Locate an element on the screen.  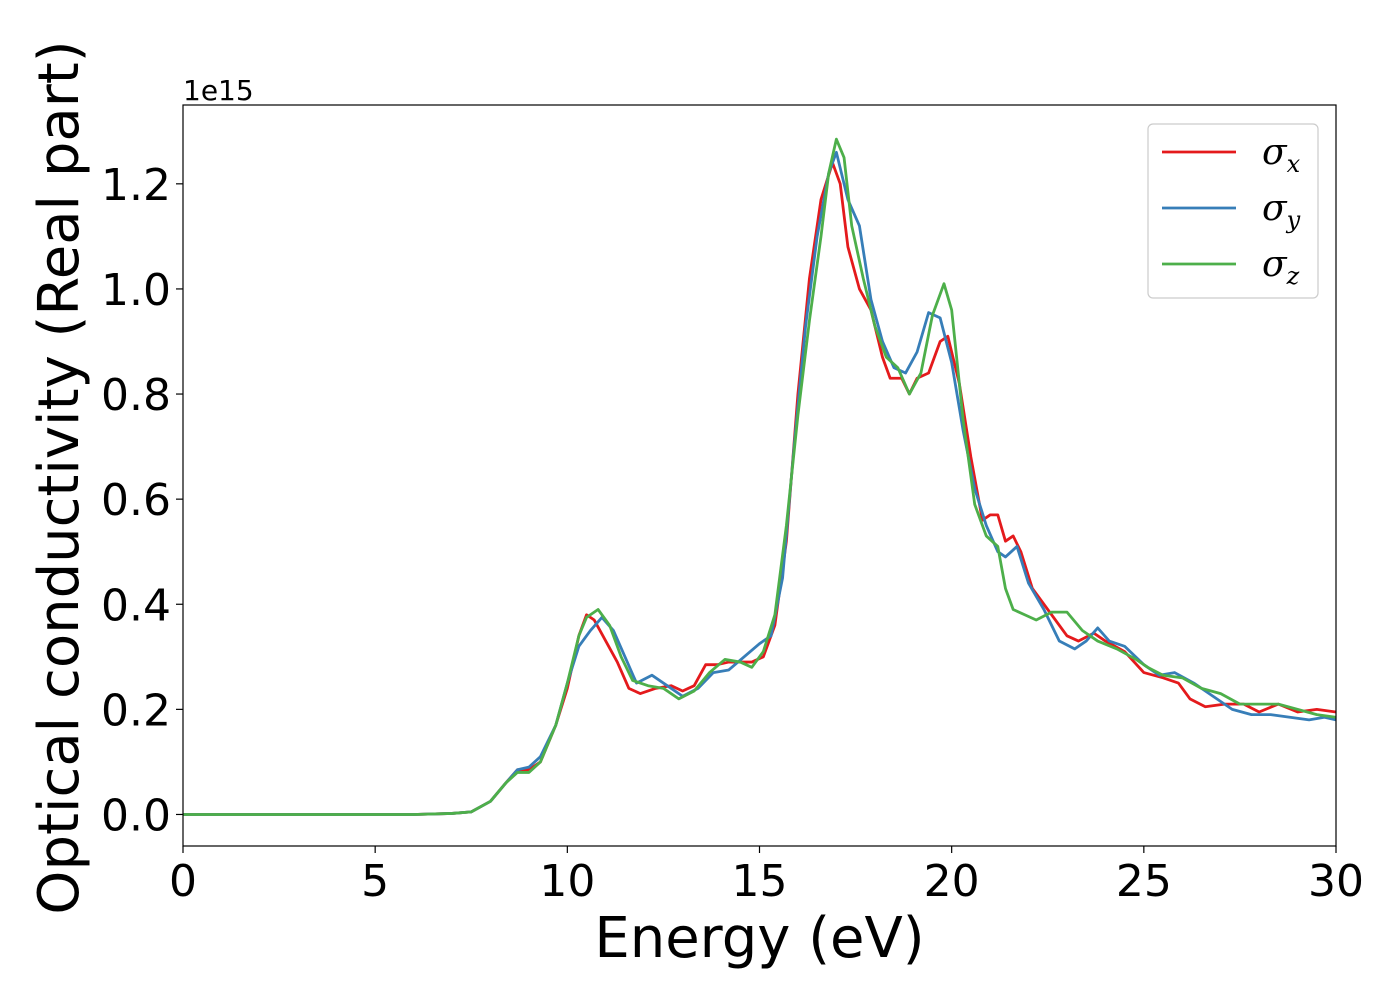
legend-subscript: y is located at coordinates (1293, 220).